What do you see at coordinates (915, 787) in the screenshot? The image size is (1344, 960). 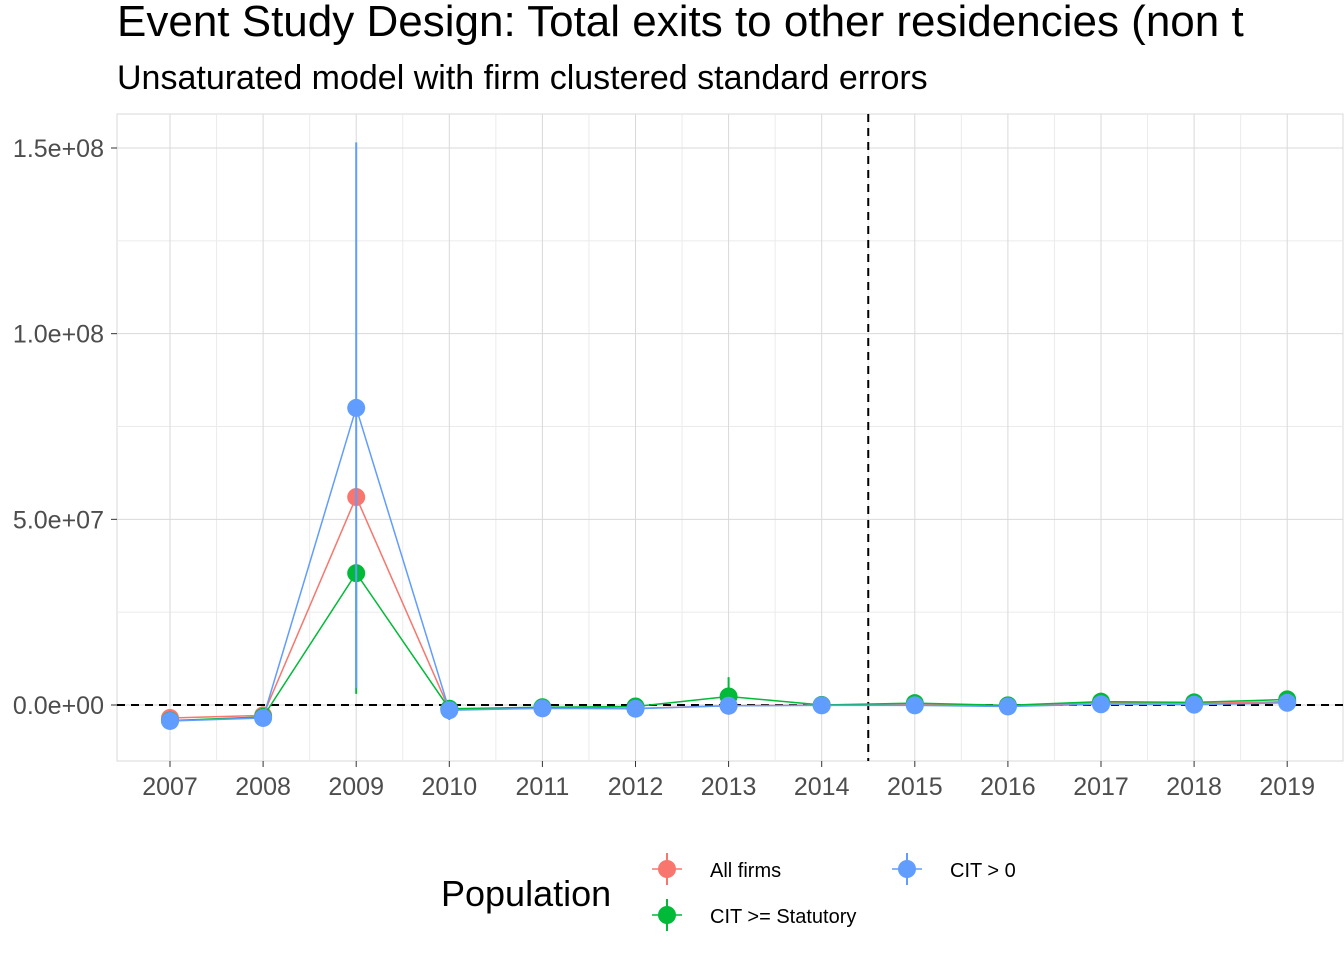 I see `x-tick-label: 2015` at bounding box center [915, 787].